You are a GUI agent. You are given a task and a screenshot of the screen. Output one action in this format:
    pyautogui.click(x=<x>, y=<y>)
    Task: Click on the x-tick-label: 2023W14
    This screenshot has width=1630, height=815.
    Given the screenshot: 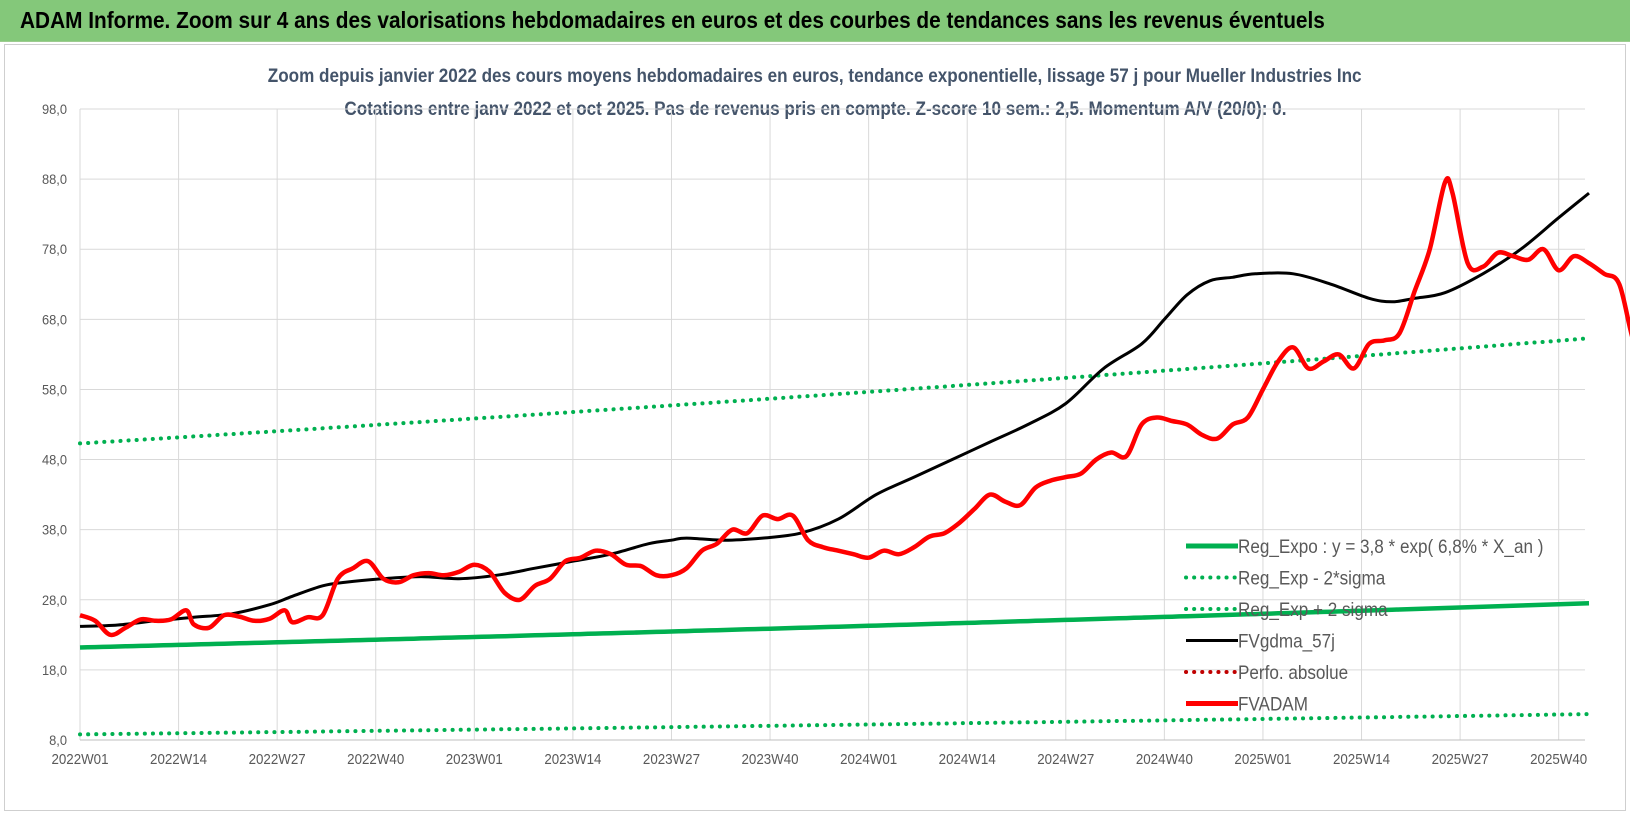 What is the action you would take?
    pyautogui.click(x=572, y=758)
    